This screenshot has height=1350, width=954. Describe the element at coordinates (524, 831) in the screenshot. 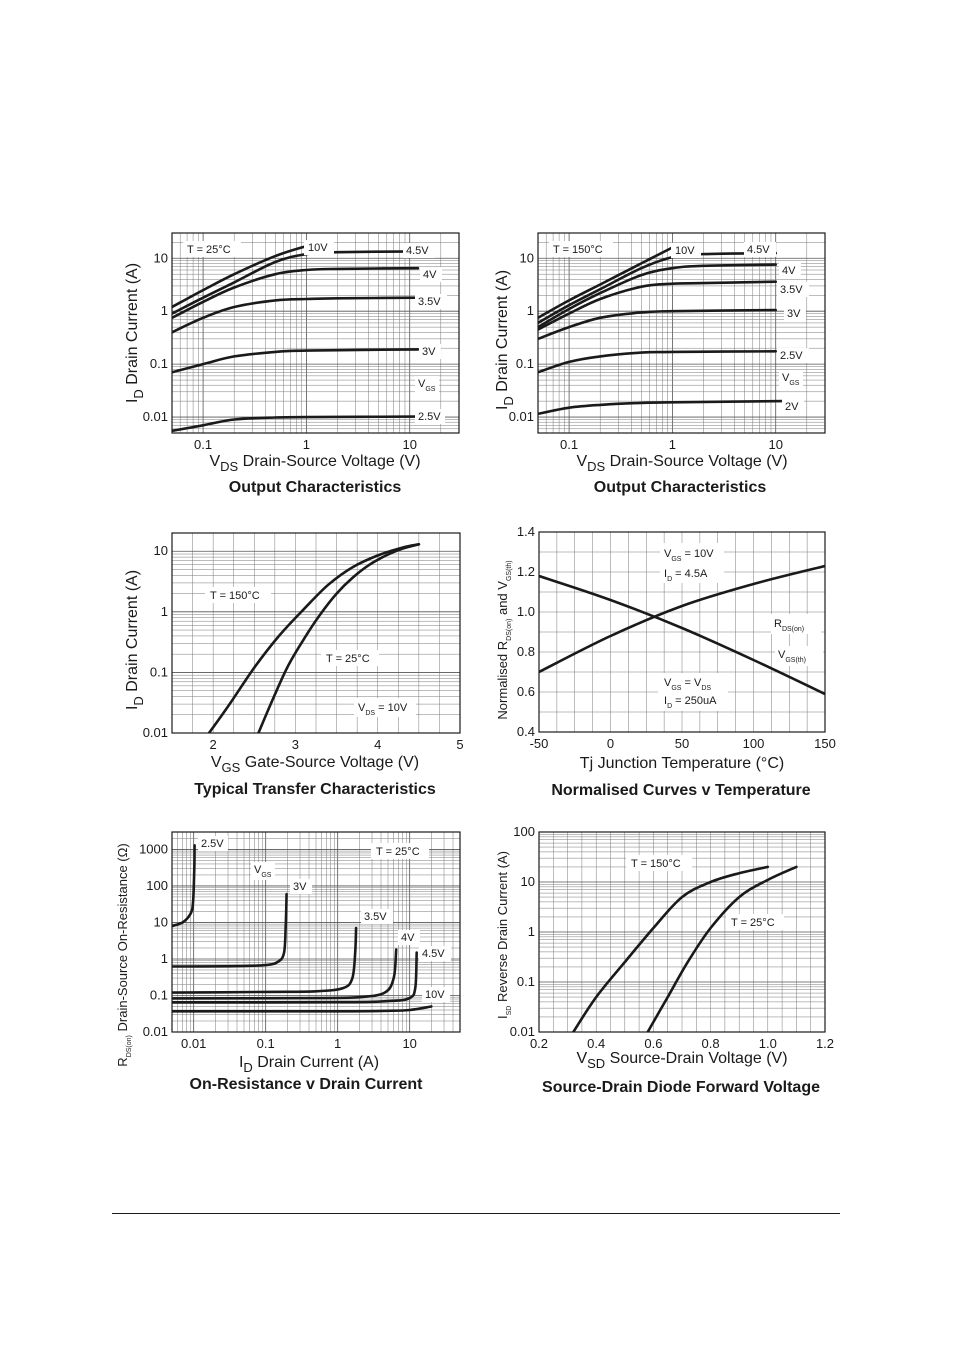

I see `y-tick-label: 100` at that location.